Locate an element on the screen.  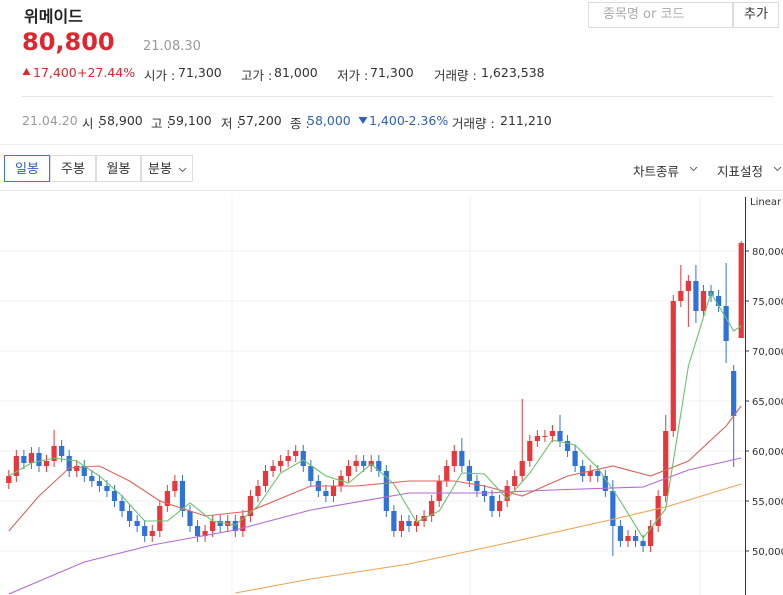
y-tick-label: 65,000 is located at coordinates (767, 402).